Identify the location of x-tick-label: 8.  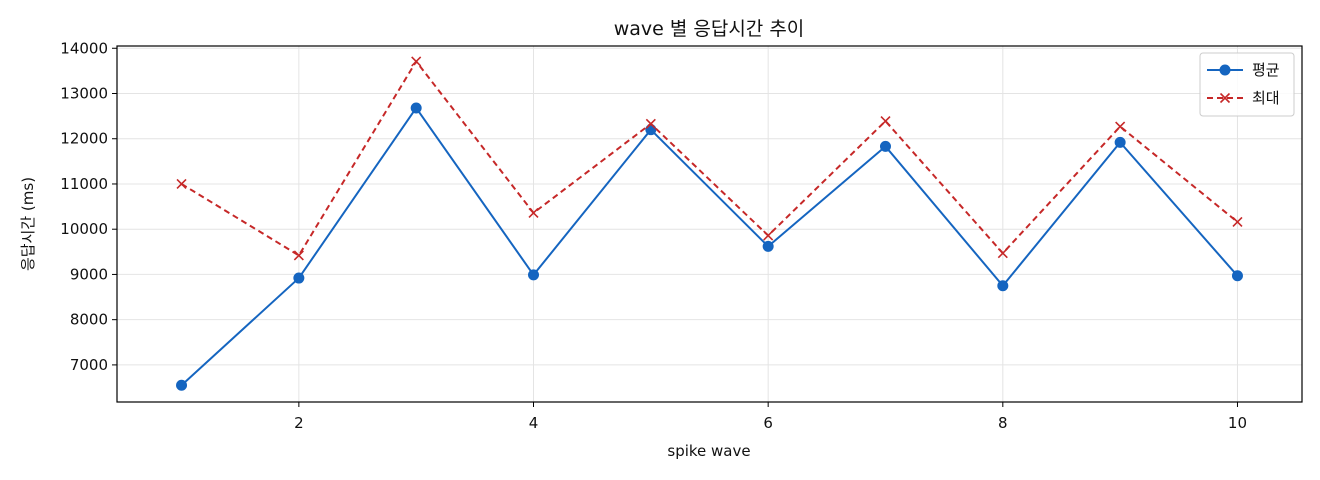
(1003, 423).